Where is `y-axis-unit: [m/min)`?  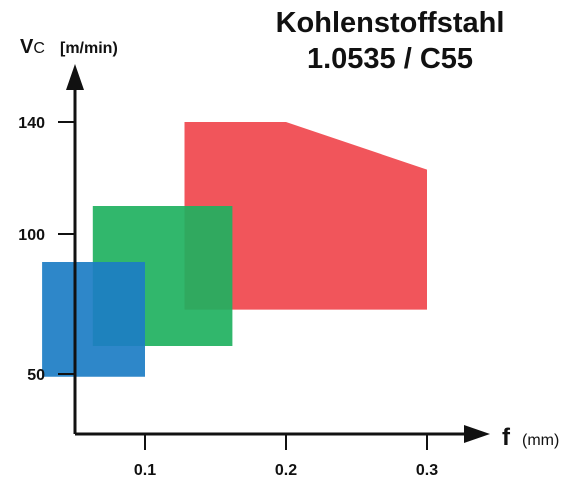
y-axis-unit: [m/min) is located at coordinates (89, 48).